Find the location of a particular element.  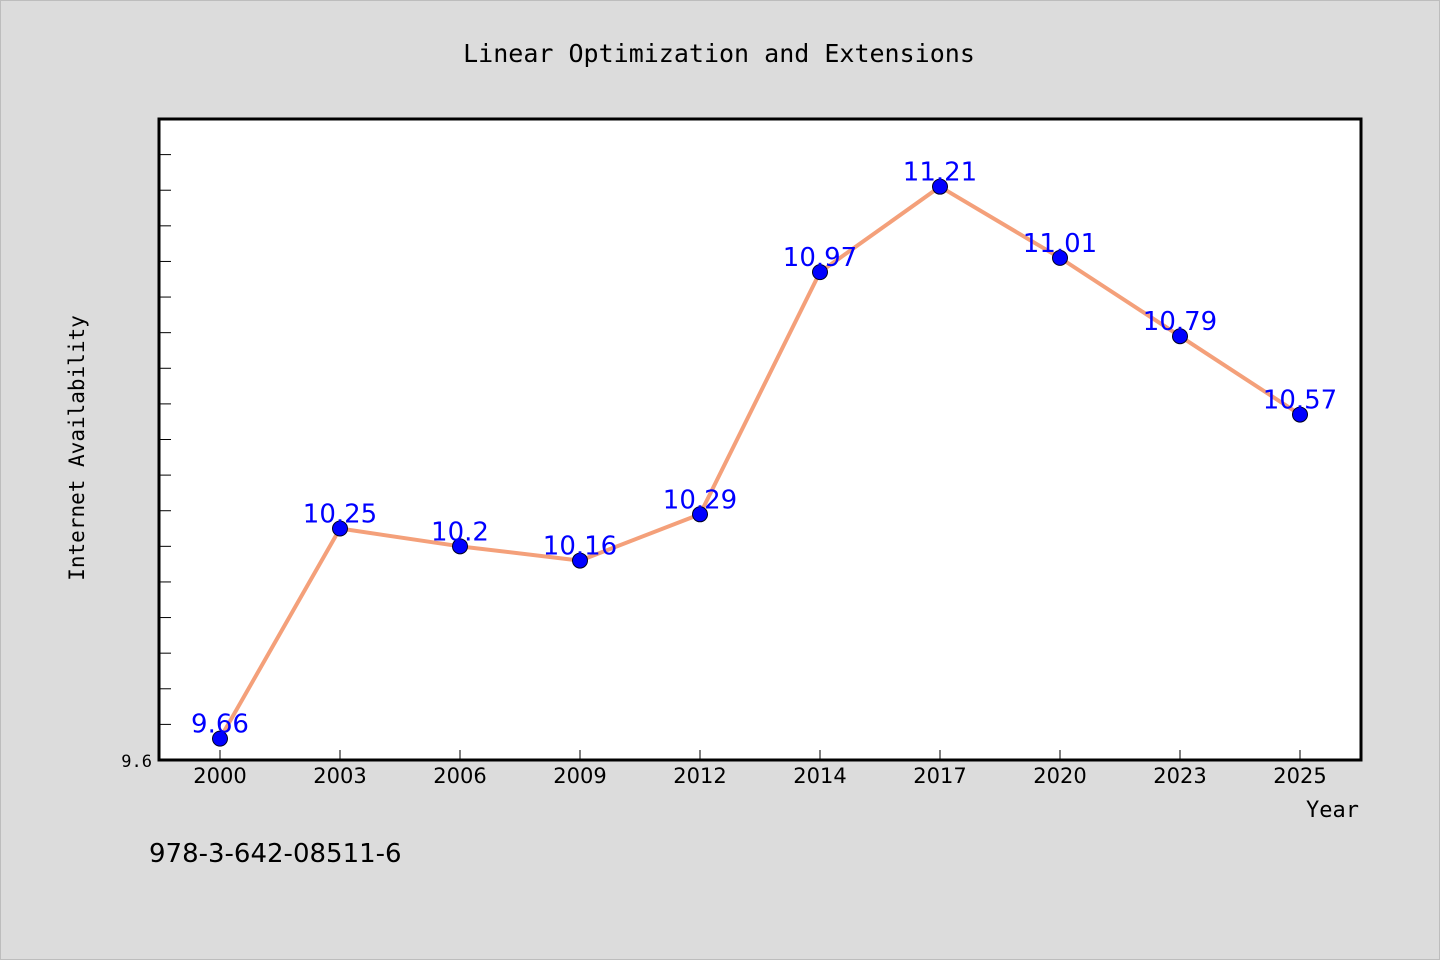

x-tick-label: 2023 is located at coordinates (1179, 776).